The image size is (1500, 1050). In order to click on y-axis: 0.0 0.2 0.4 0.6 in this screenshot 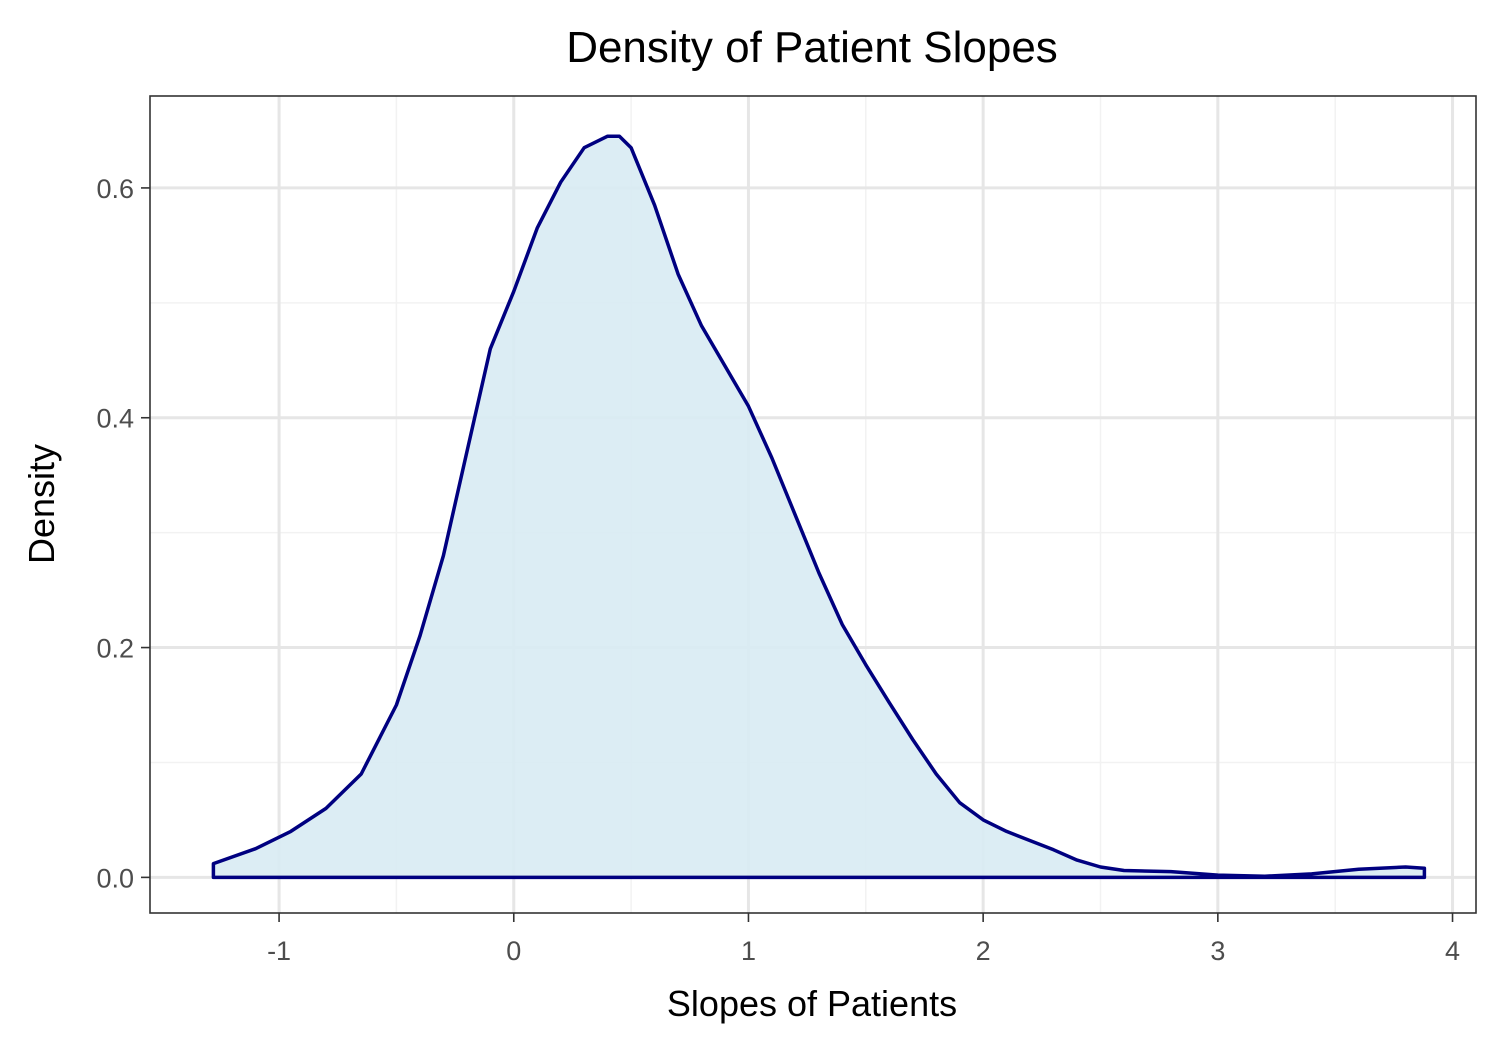, I will do `click(123, 533)`.